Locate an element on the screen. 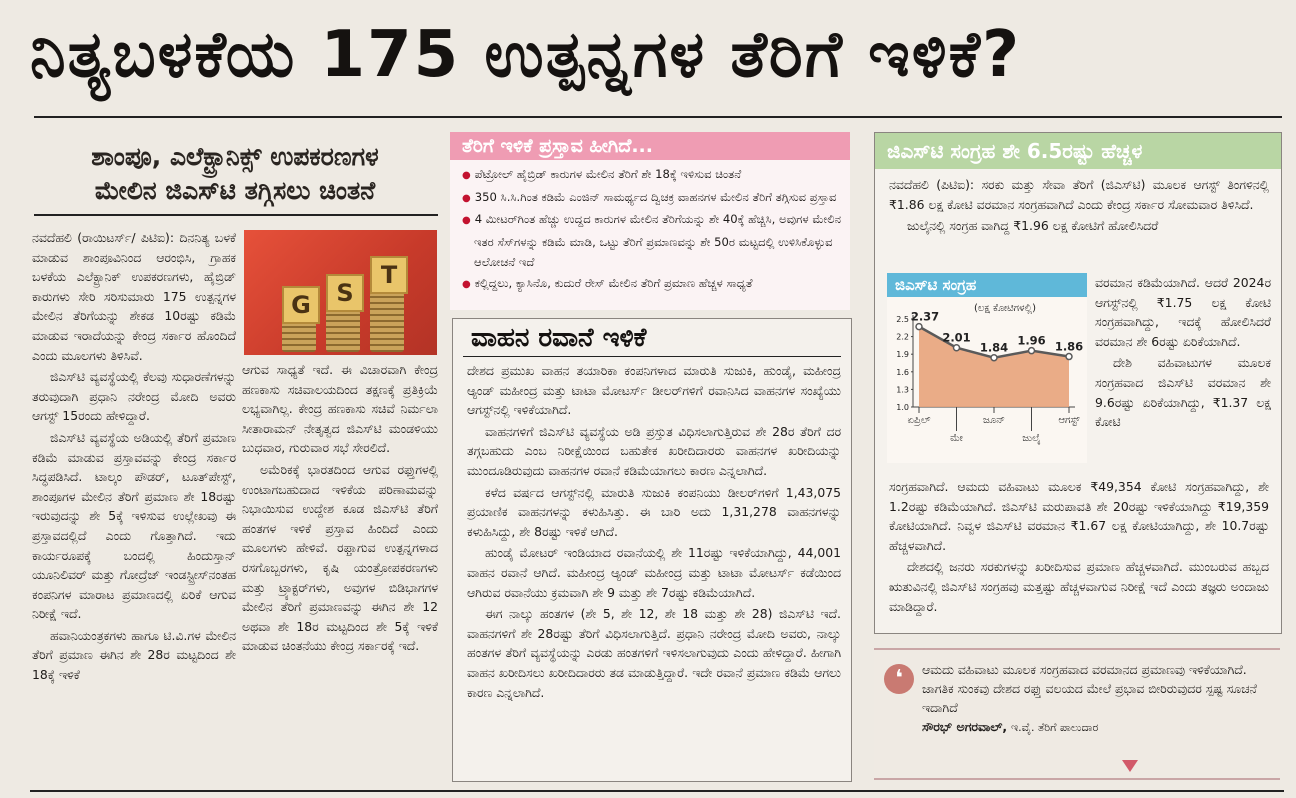 The image size is (1296, 798). quote-mark-icon: ❛ is located at coordinates (899, 679).